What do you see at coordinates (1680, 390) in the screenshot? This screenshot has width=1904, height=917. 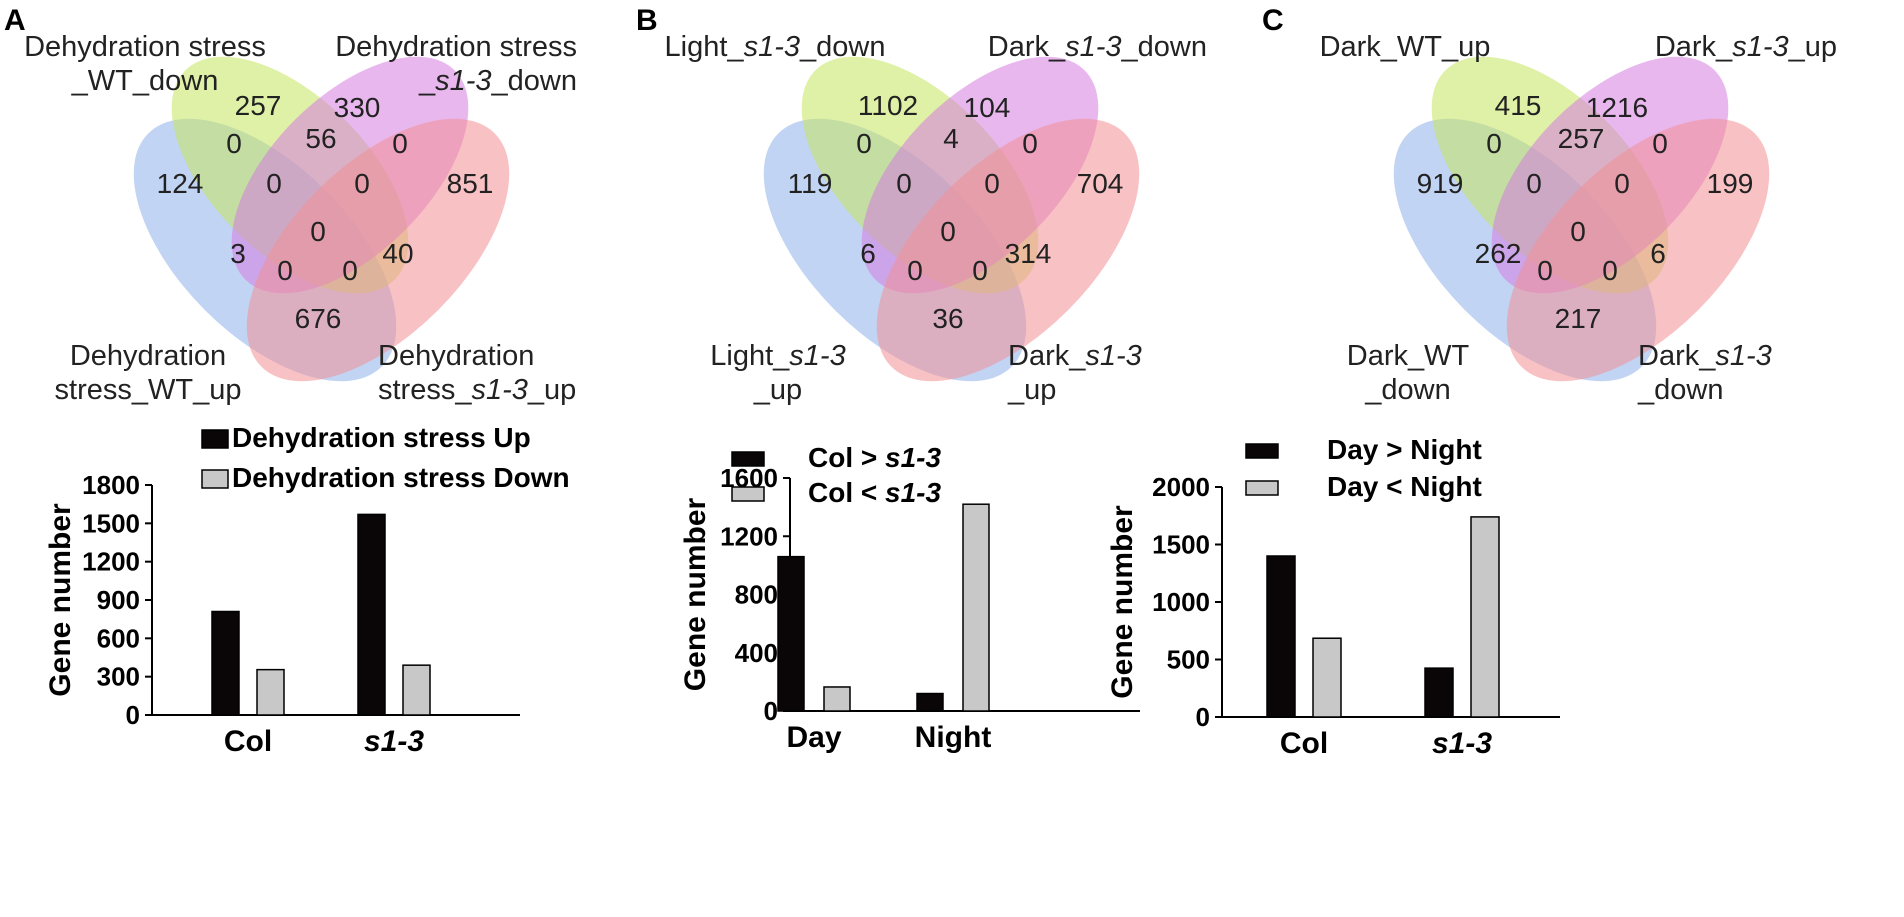 I see `venn-label-bottom-right-line-2: _down` at bounding box center [1680, 390].